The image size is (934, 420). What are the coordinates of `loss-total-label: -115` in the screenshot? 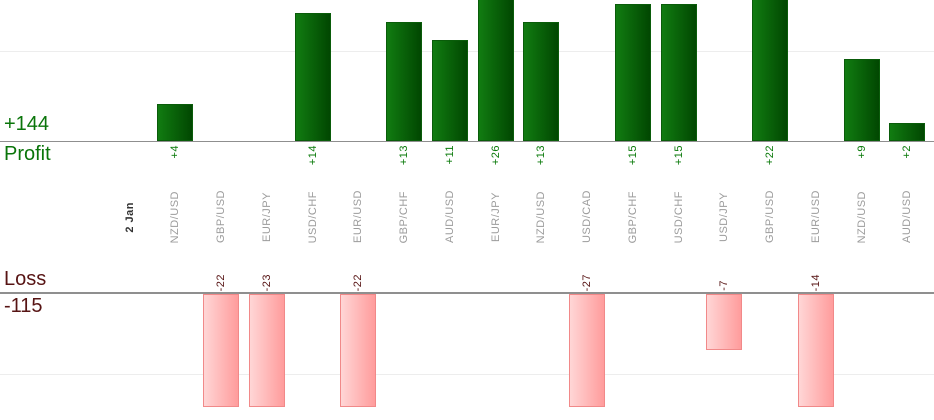 It's located at (23, 306).